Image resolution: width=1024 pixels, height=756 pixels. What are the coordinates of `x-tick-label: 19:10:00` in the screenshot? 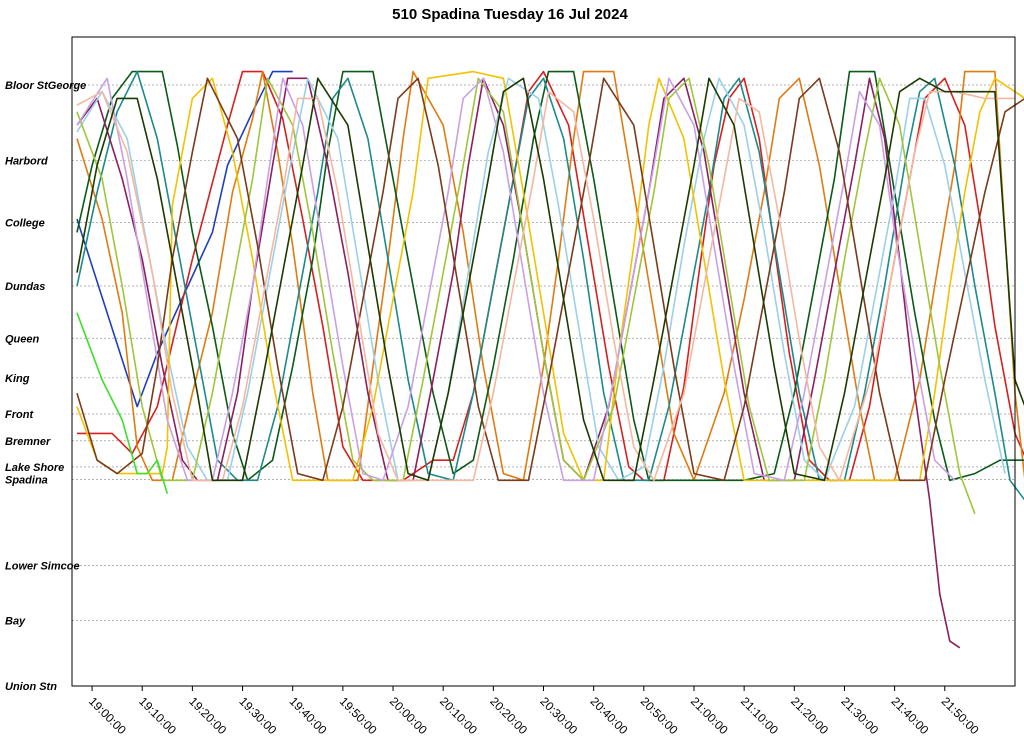 It's located at (157, 715).